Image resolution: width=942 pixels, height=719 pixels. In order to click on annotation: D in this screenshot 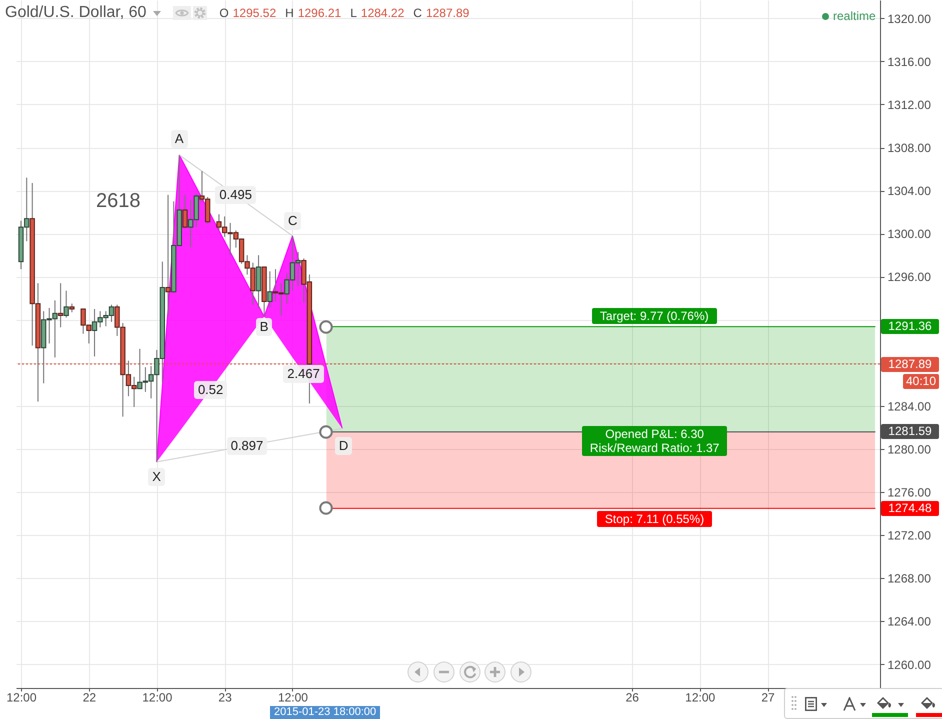, I will do `click(343, 446)`.